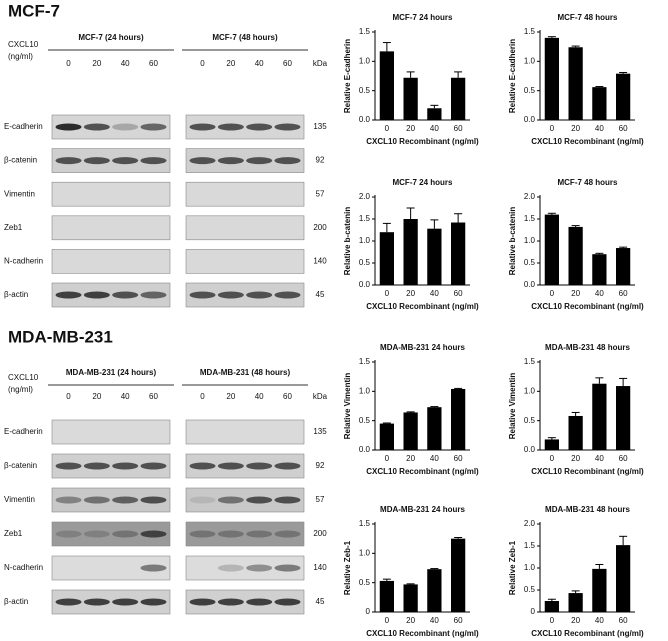  What do you see at coordinates (422, 182) in the screenshot?
I see `chart-title: MCF-7 24 hours` at bounding box center [422, 182].